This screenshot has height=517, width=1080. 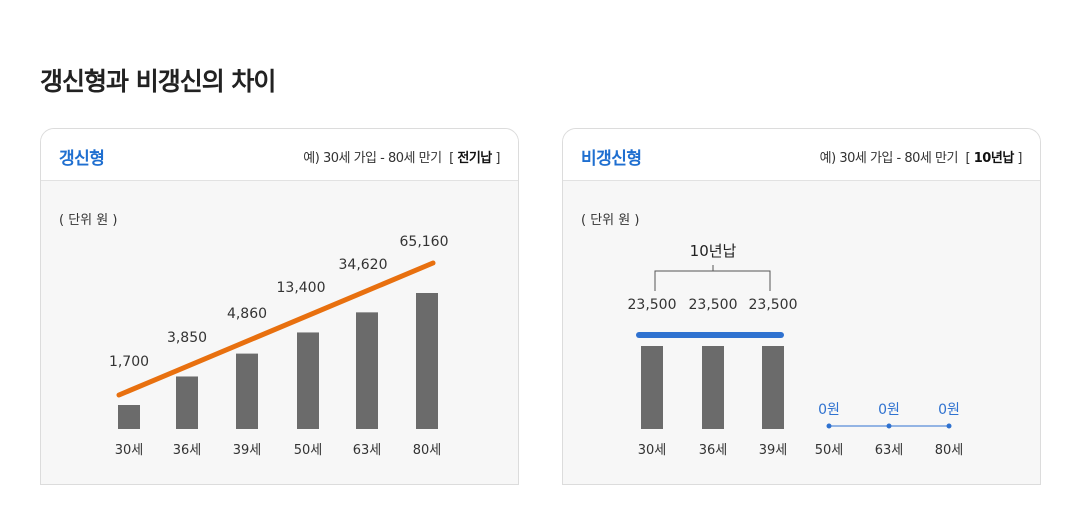 I want to click on card-title: 갱신형, so click(x=82, y=159).